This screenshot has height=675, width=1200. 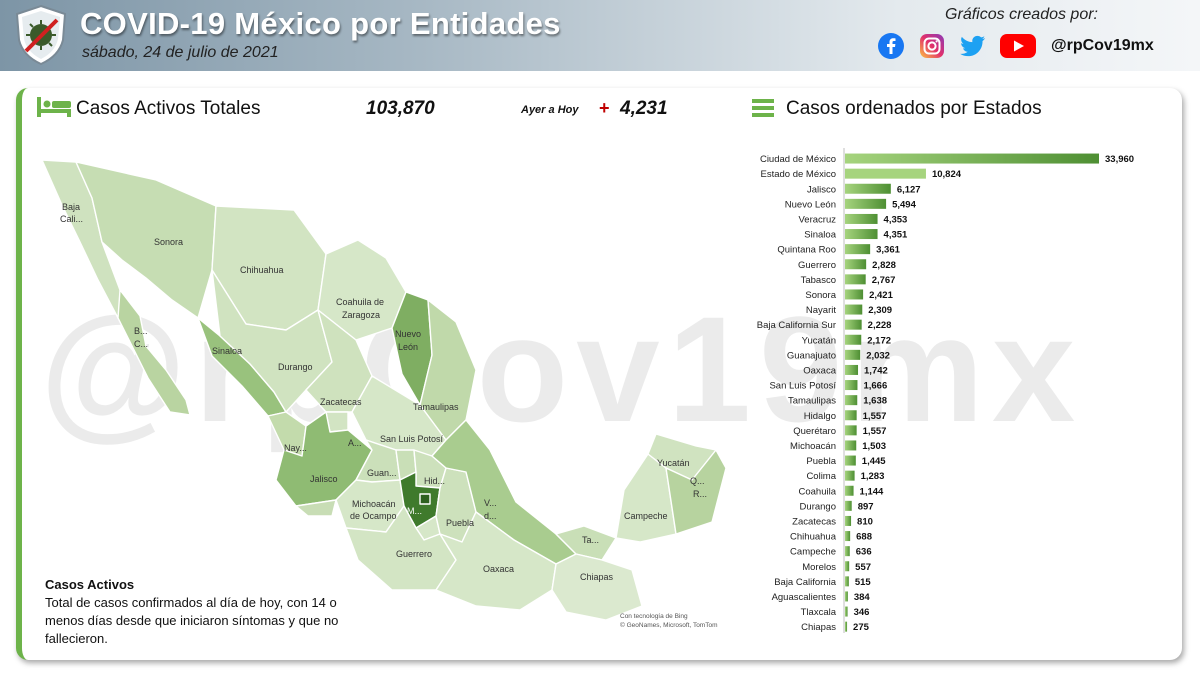 What do you see at coordinates (821, 189) in the screenshot?
I see `bar-category-label: Jalisco` at bounding box center [821, 189].